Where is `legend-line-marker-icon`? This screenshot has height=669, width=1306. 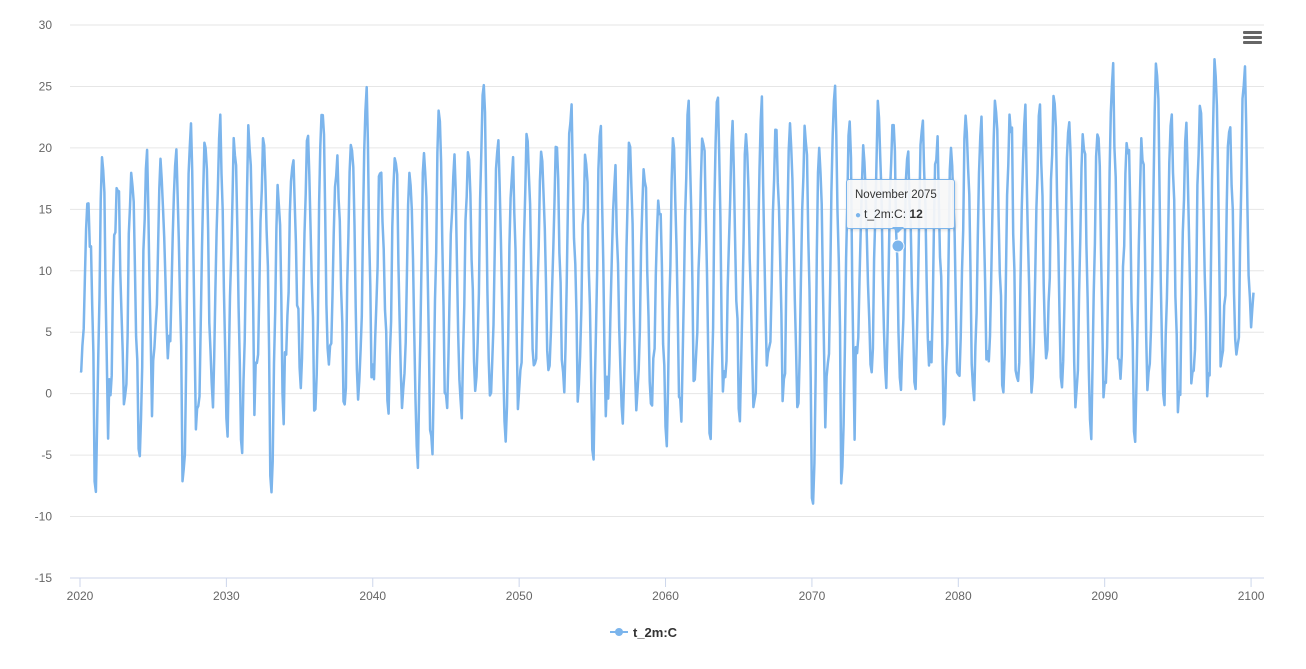 legend-line-marker-icon is located at coordinates (619, 632).